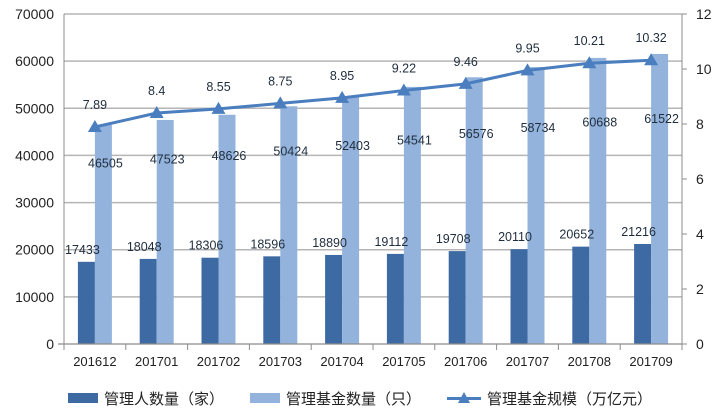 Image resolution: width=720 pixels, height=417 pixels. I want to click on right-axis-tick: 10, so click(704, 69).